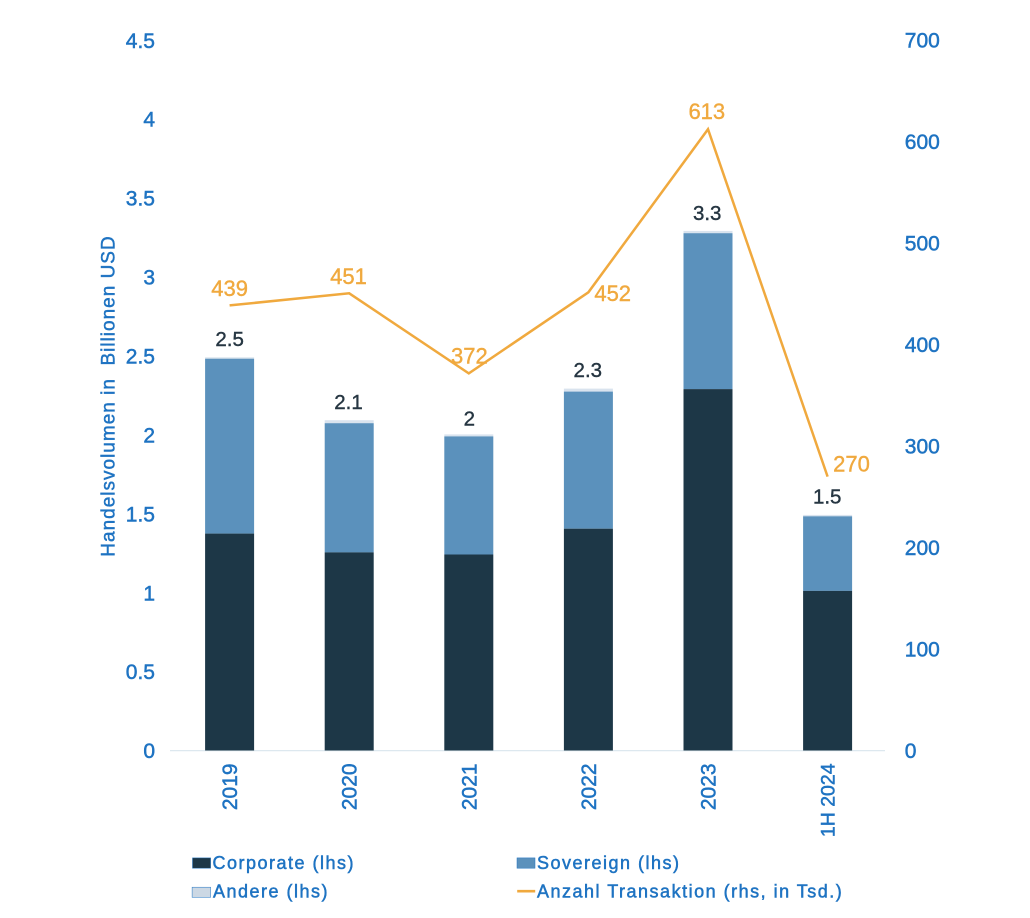 Image resolution: width=1030 pixels, height=918 pixels. I want to click on svg-text: 1H 2024, so click(829, 800).